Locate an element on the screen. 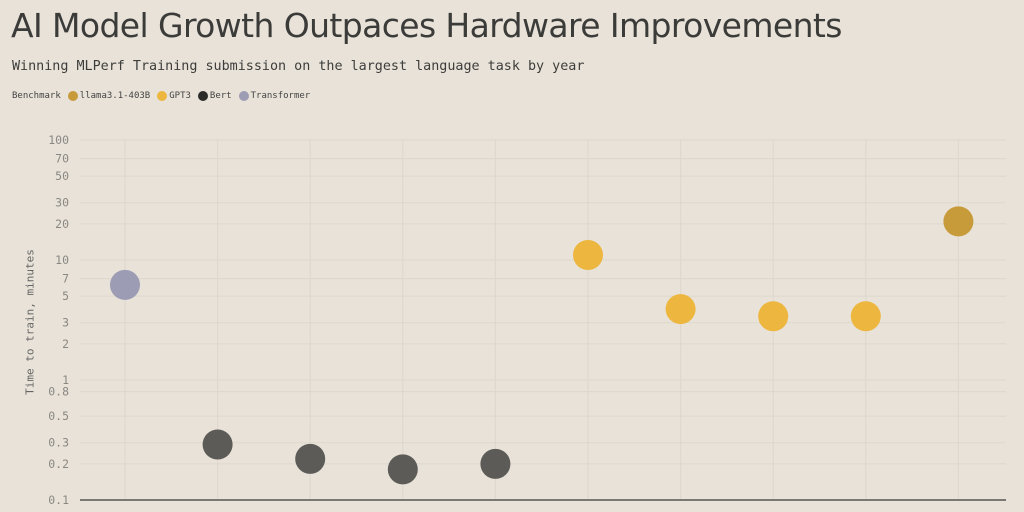 This screenshot has height=512, width=1024. y-tick-label: 0.2 is located at coordinates (58, 464).